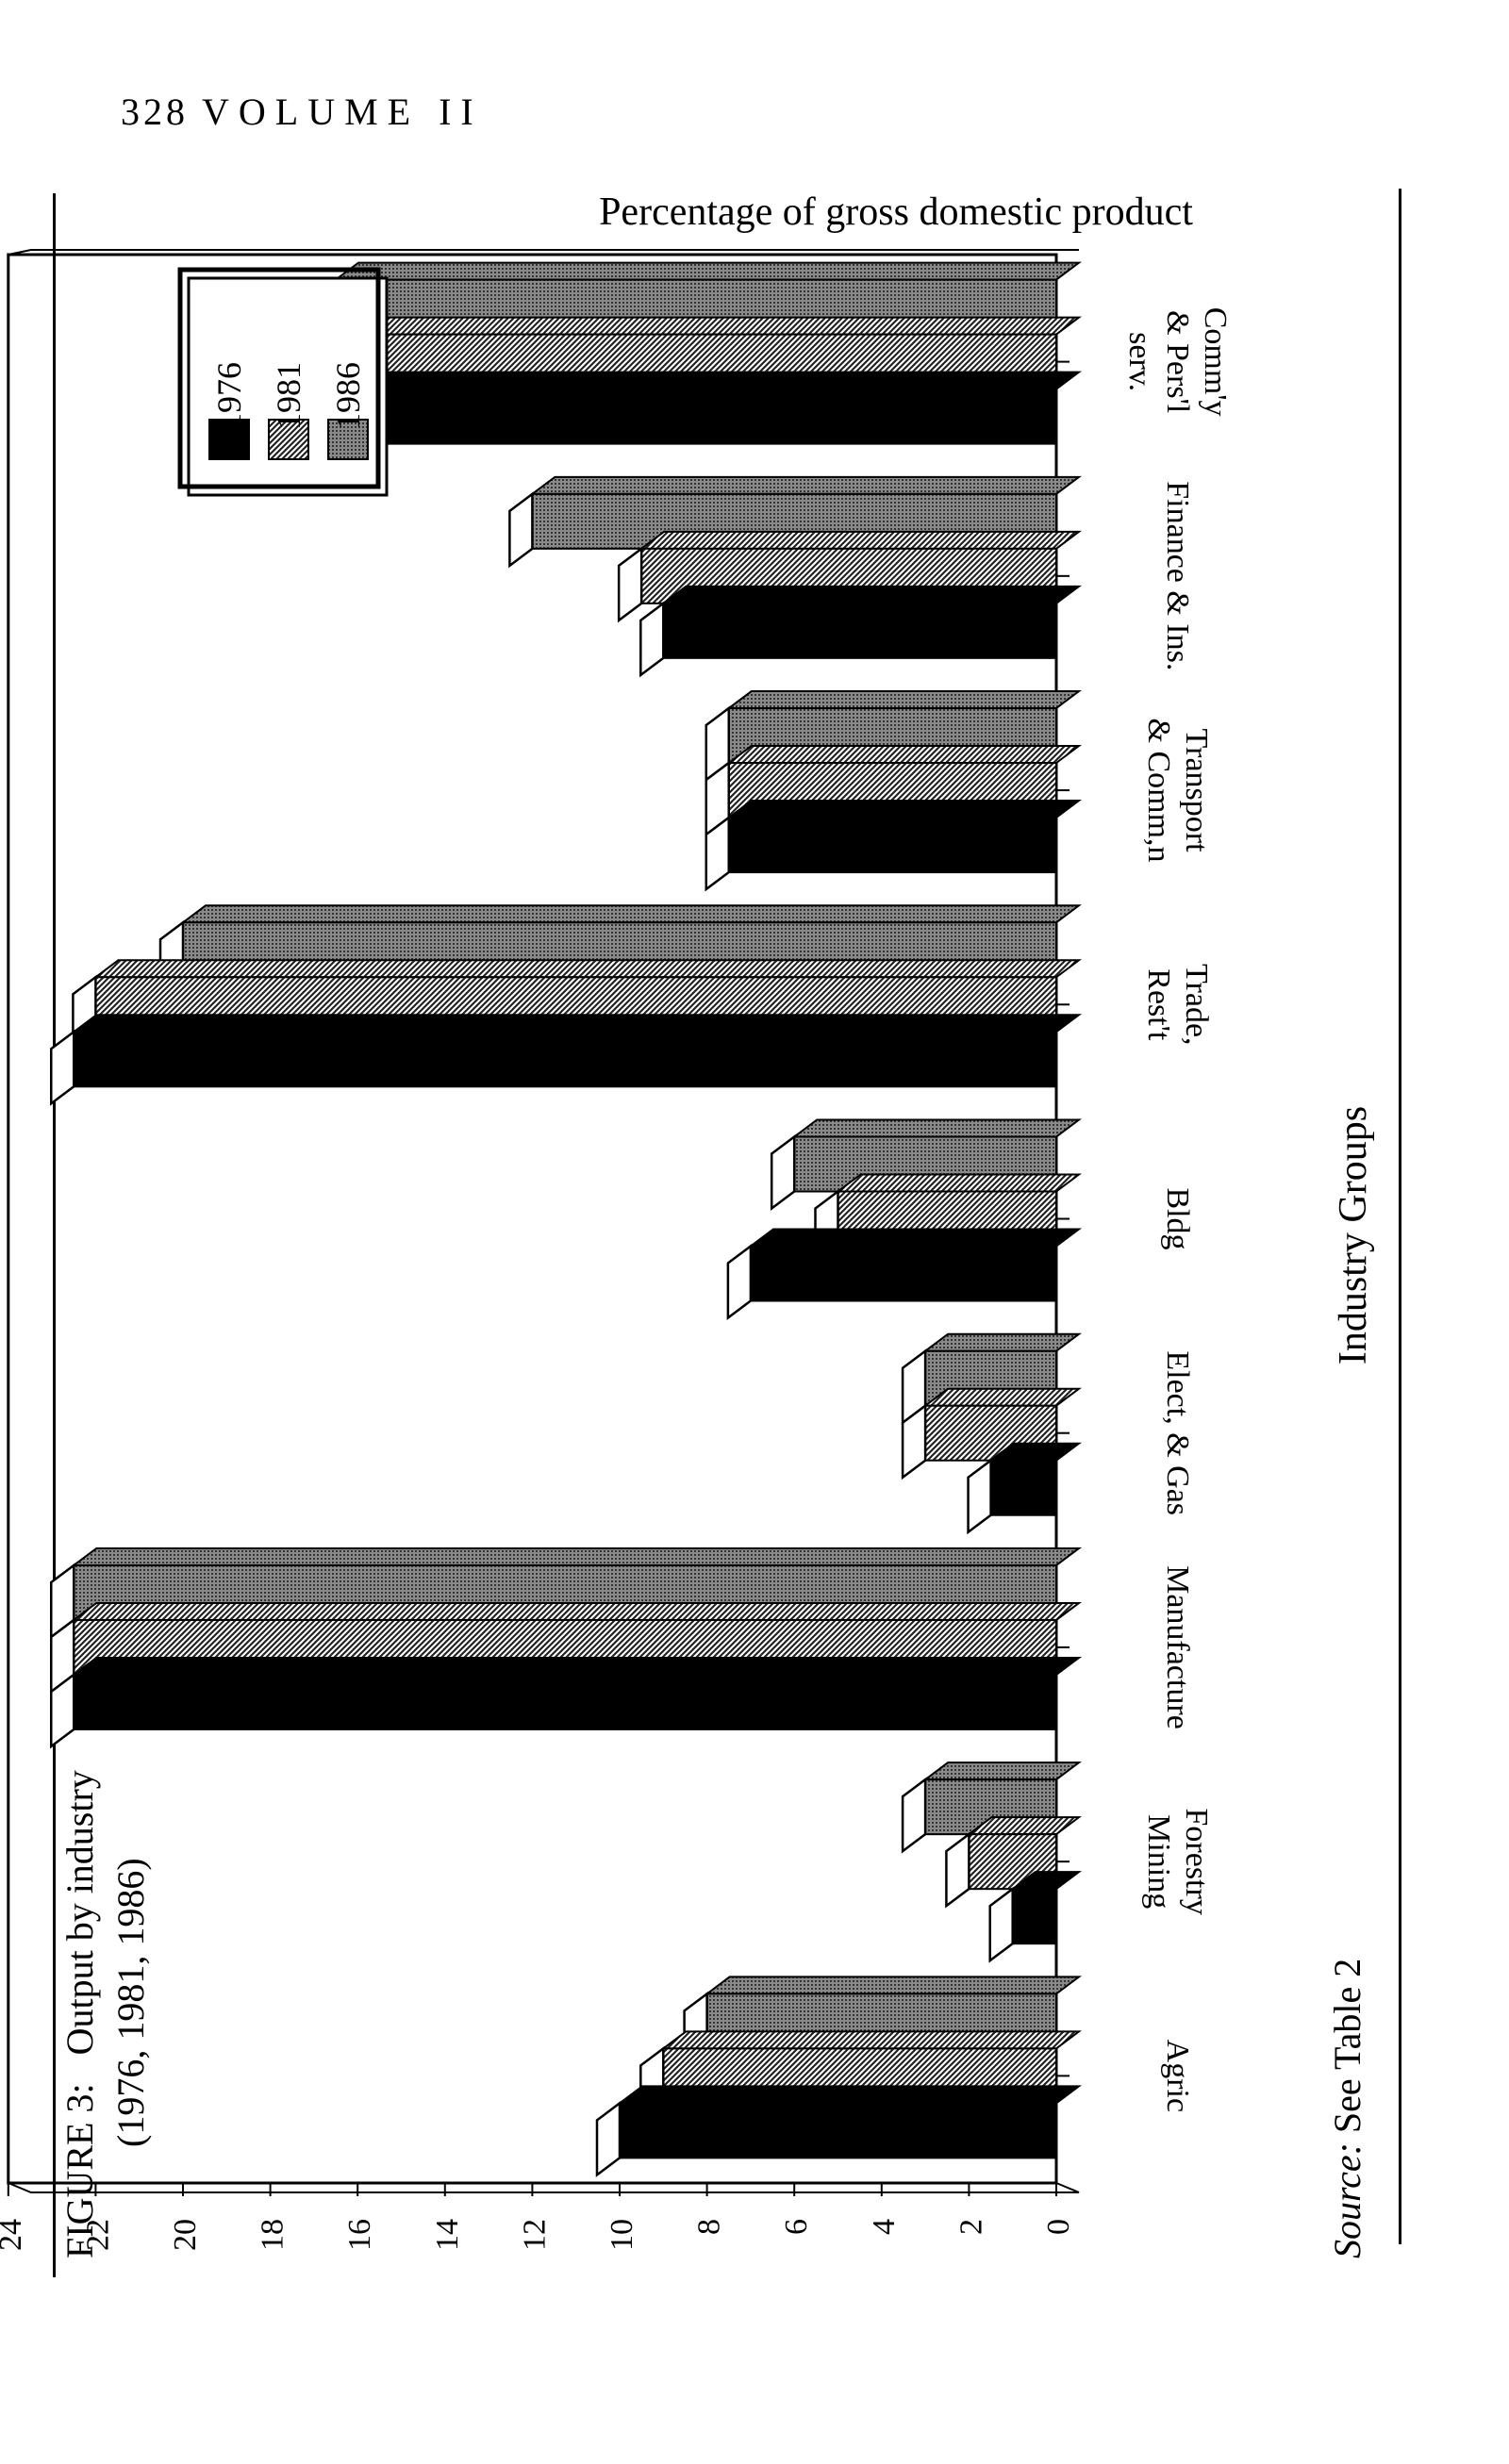 The height and width of the screenshot is (2464, 1509). Describe the element at coordinates (543, 252) in the screenshot. I see `plot-back-edge` at that location.